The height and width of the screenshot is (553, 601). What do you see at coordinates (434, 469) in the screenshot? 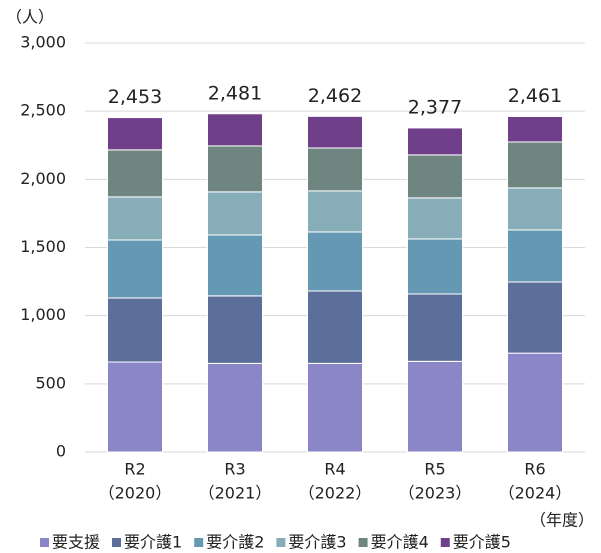
I see `x-tick-label: R5` at bounding box center [434, 469].